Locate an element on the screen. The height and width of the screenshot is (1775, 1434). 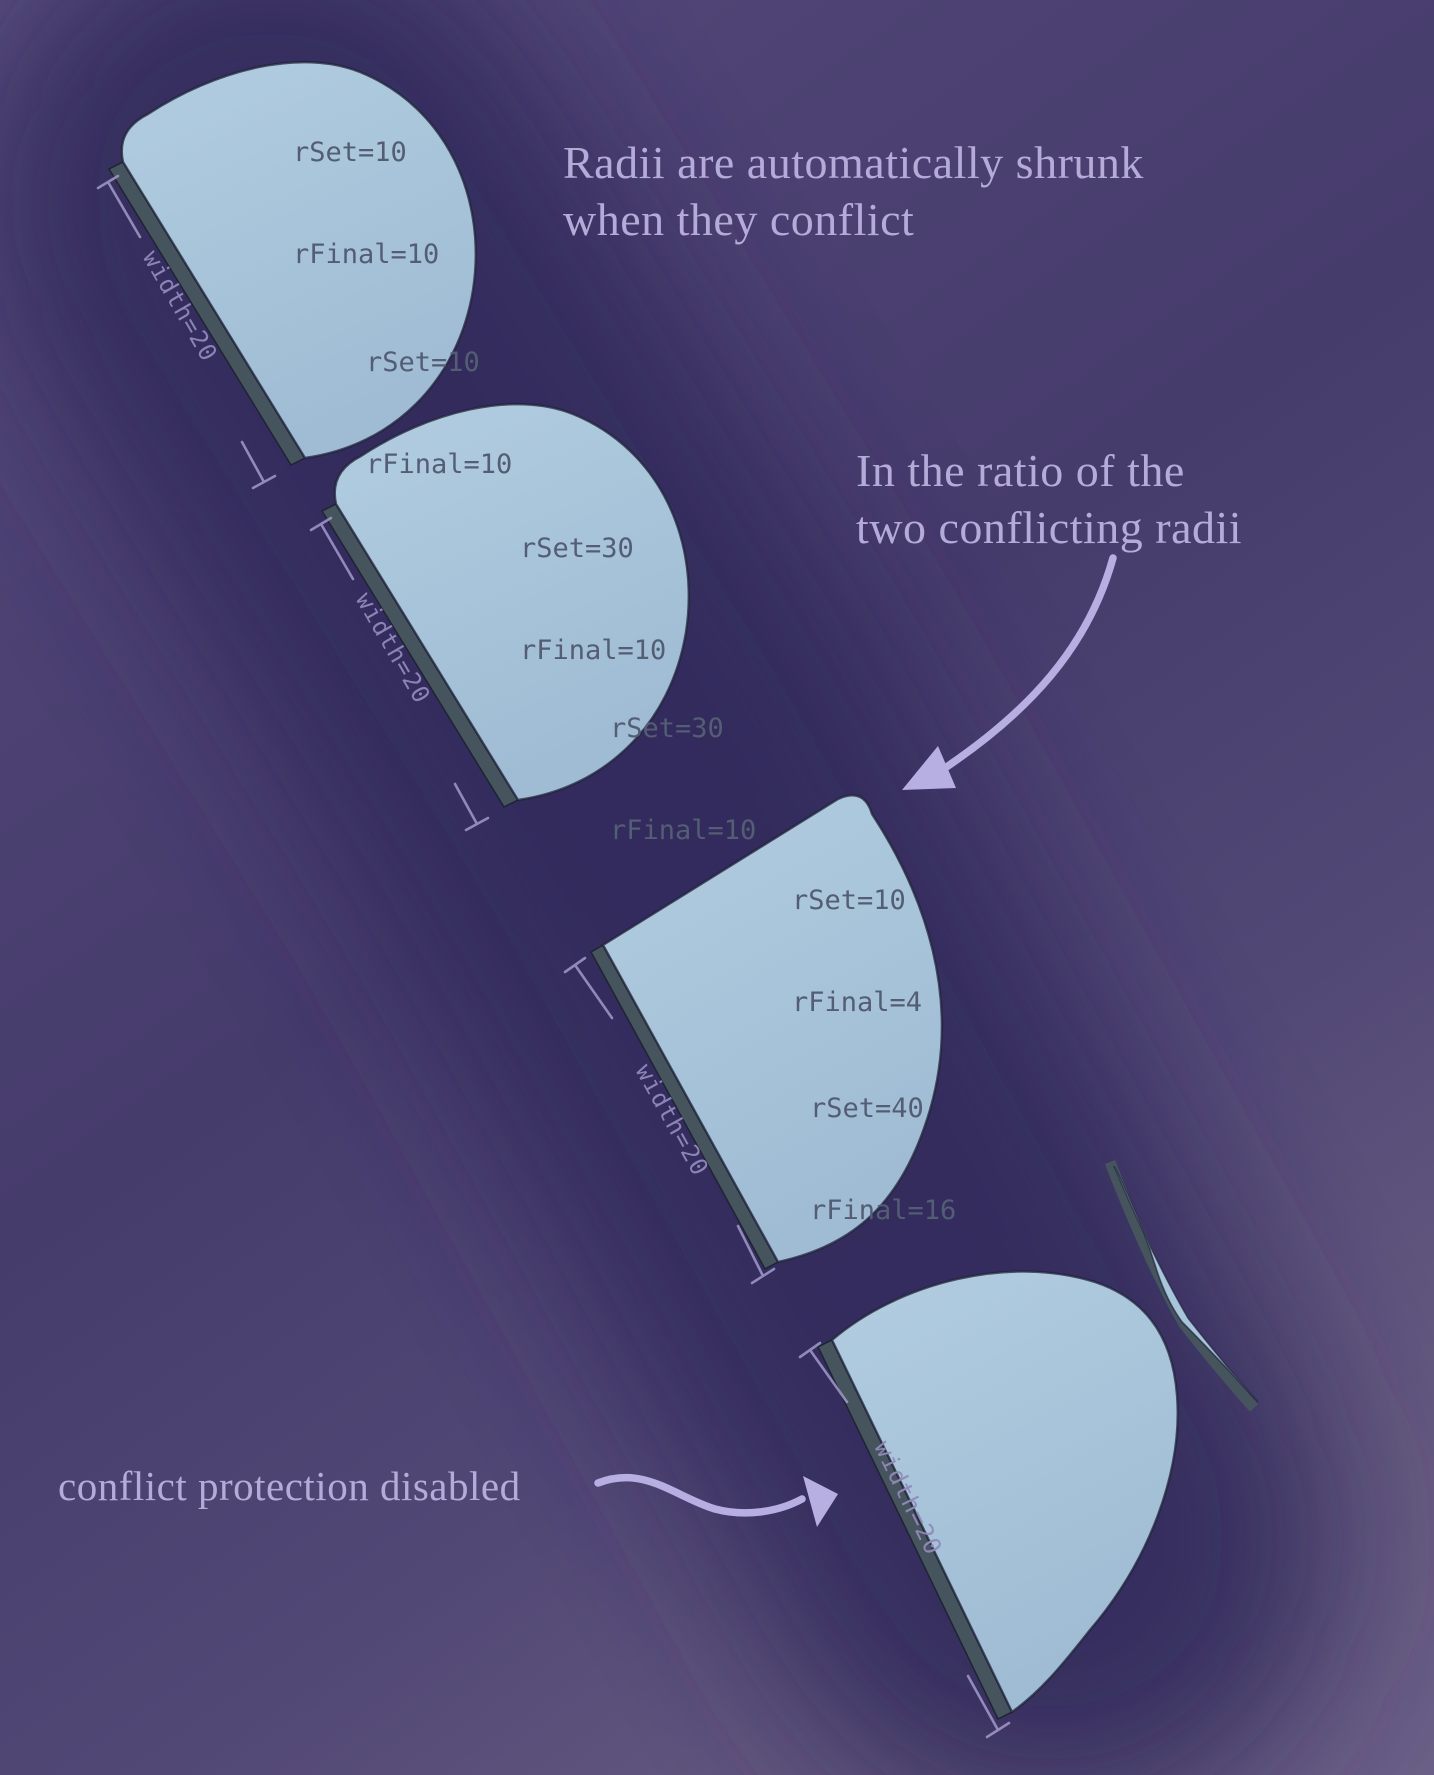
shape-2-bottom-radius-label: rSet=30 rFinal=10 is located at coordinates (683, 779).